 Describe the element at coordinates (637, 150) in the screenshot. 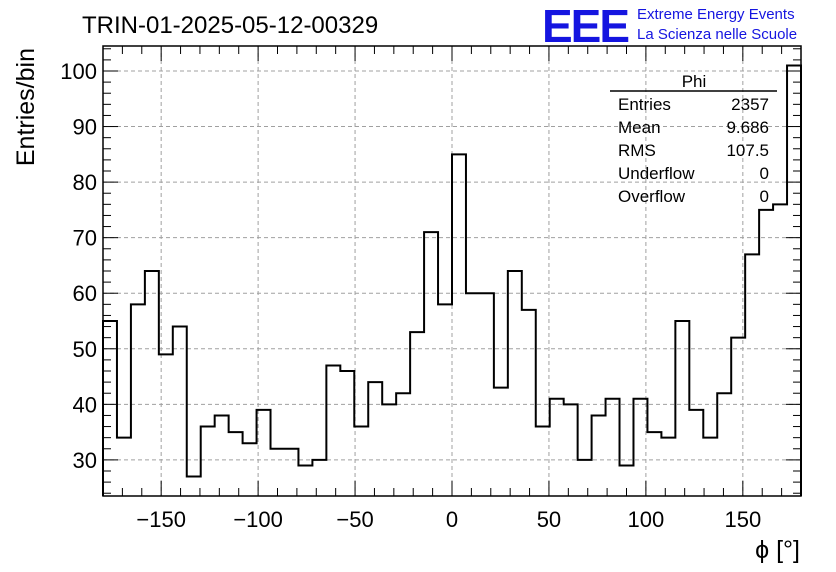

I see `stats-row-label: RMS` at that location.